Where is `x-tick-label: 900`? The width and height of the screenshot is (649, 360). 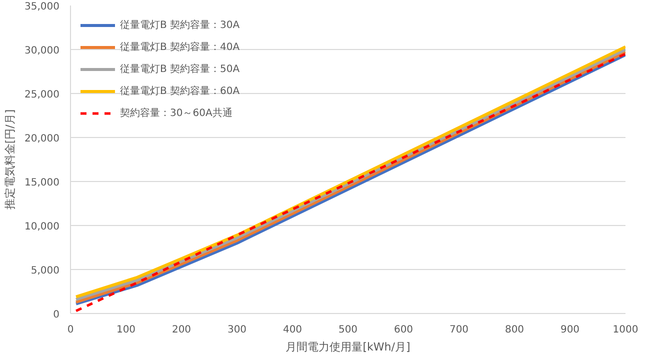
x-tick-label: 900 is located at coordinates (570, 330).